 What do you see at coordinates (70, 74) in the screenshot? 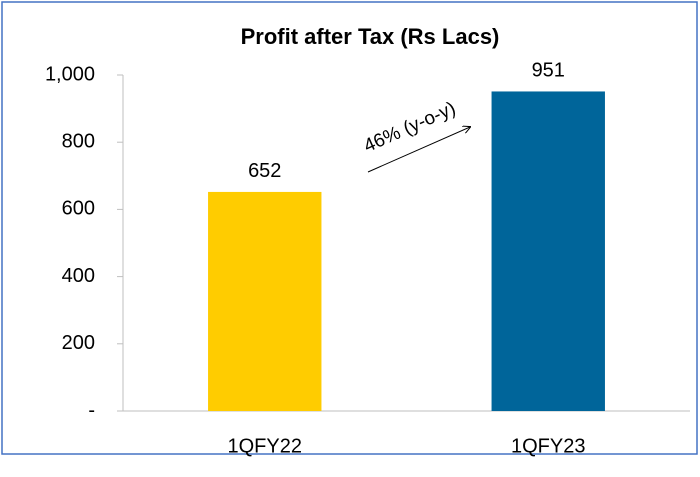
I see `y-tick-label: 1,000` at bounding box center [70, 74].